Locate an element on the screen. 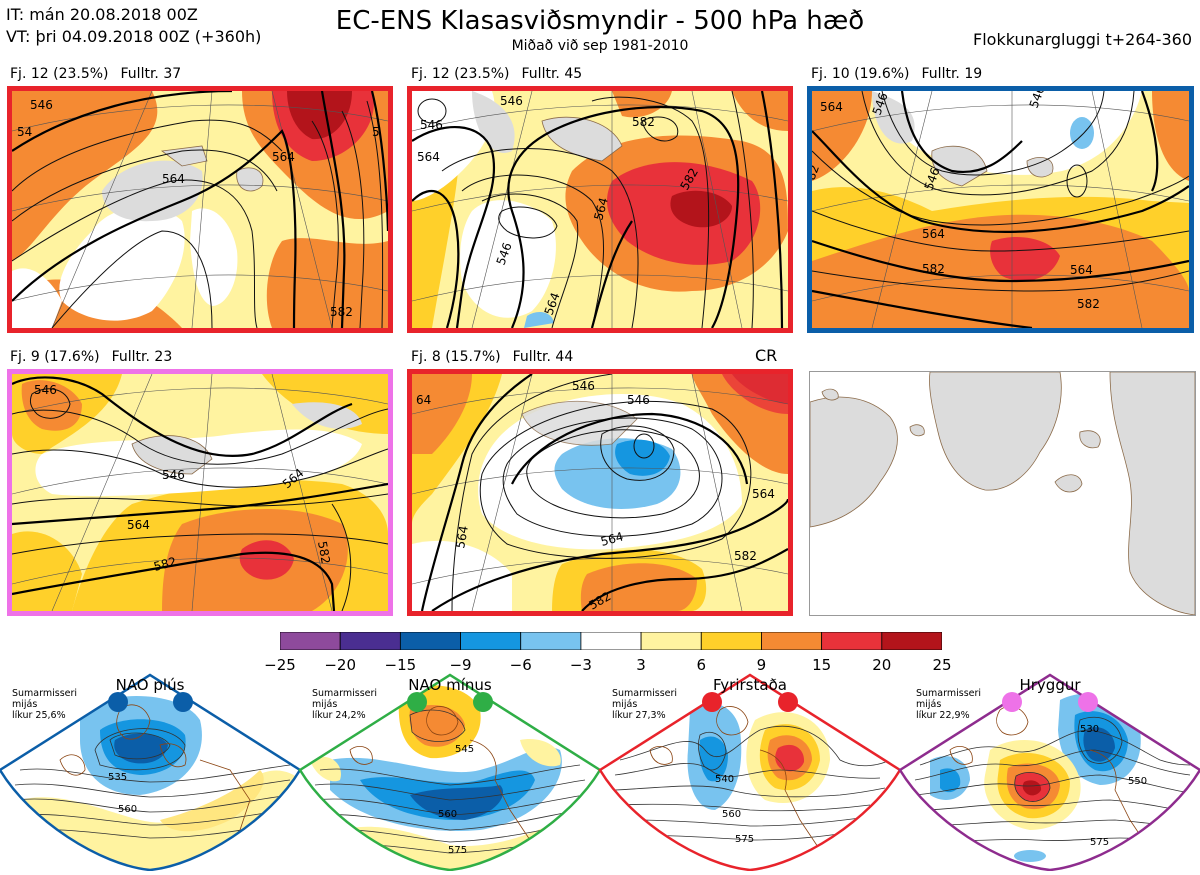 This screenshot has height=875, width=1200. regime-blocking: 540 560 575 is located at coordinates (750, 772).